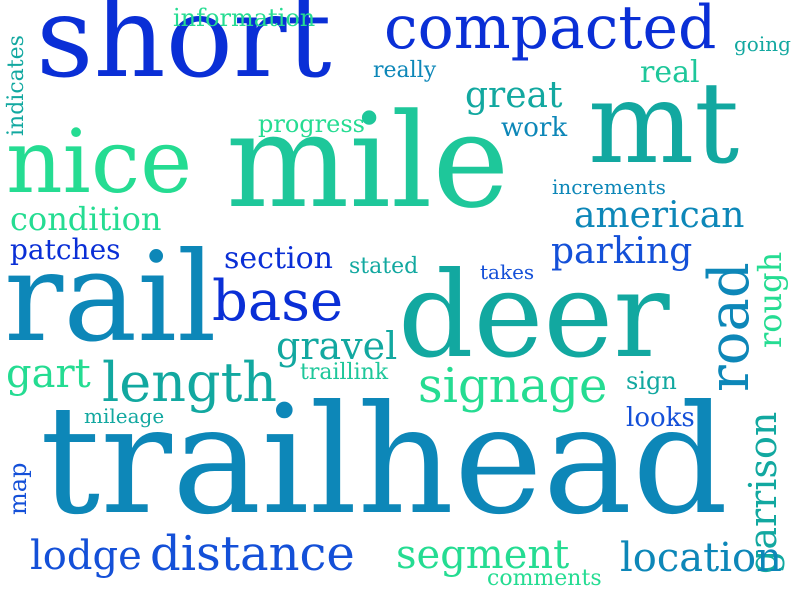 The image size is (800, 600). Describe the element at coordinates (368, 161) in the screenshot. I see `word-mile: mile` at that location.